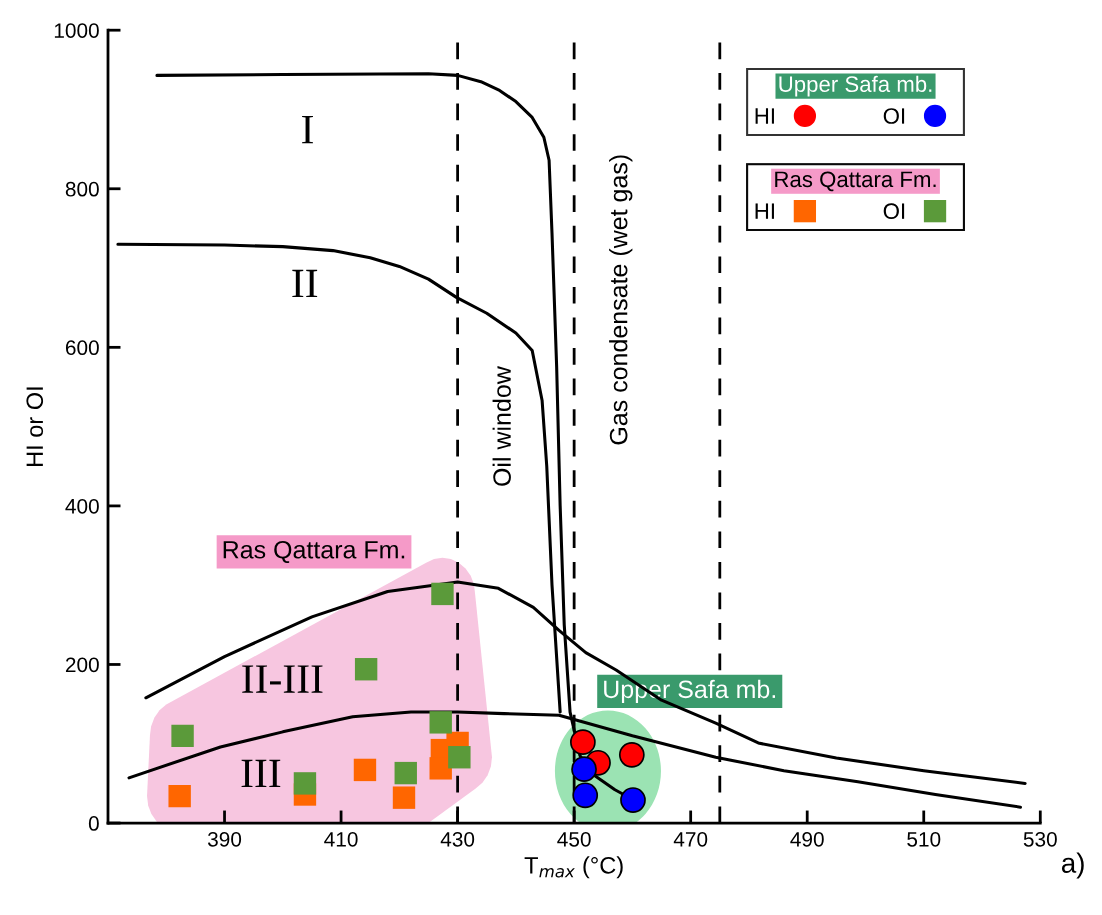  I want to click on x-axis-title: T$_{max}$ (°C), so click(573, 867).